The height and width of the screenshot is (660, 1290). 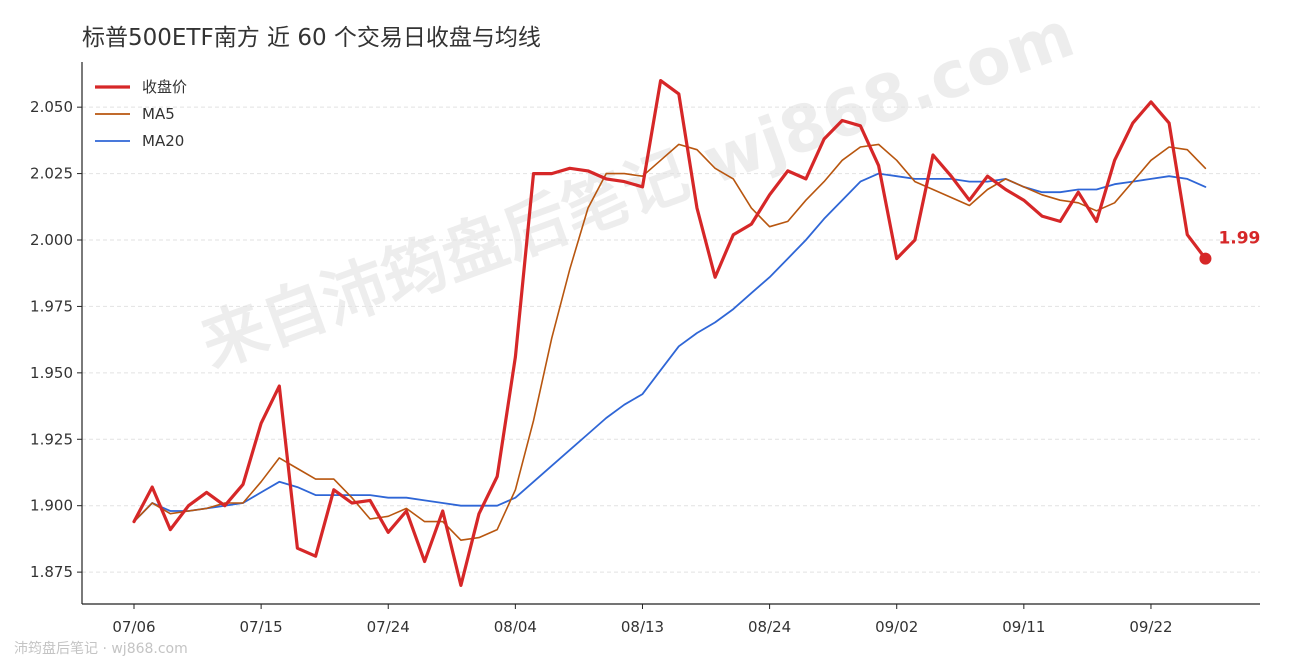 I want to click on y-tick-label: 1.975, so click(x=51, y=306).